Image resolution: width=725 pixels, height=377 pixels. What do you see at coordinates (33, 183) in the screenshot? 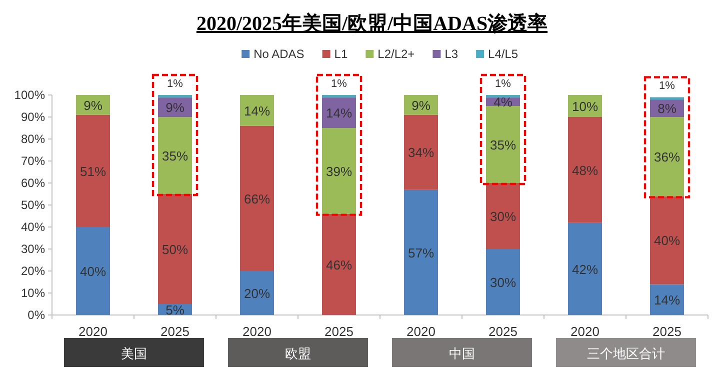
I see `y-tick-label: 60%` at bounding box center [33, 183].